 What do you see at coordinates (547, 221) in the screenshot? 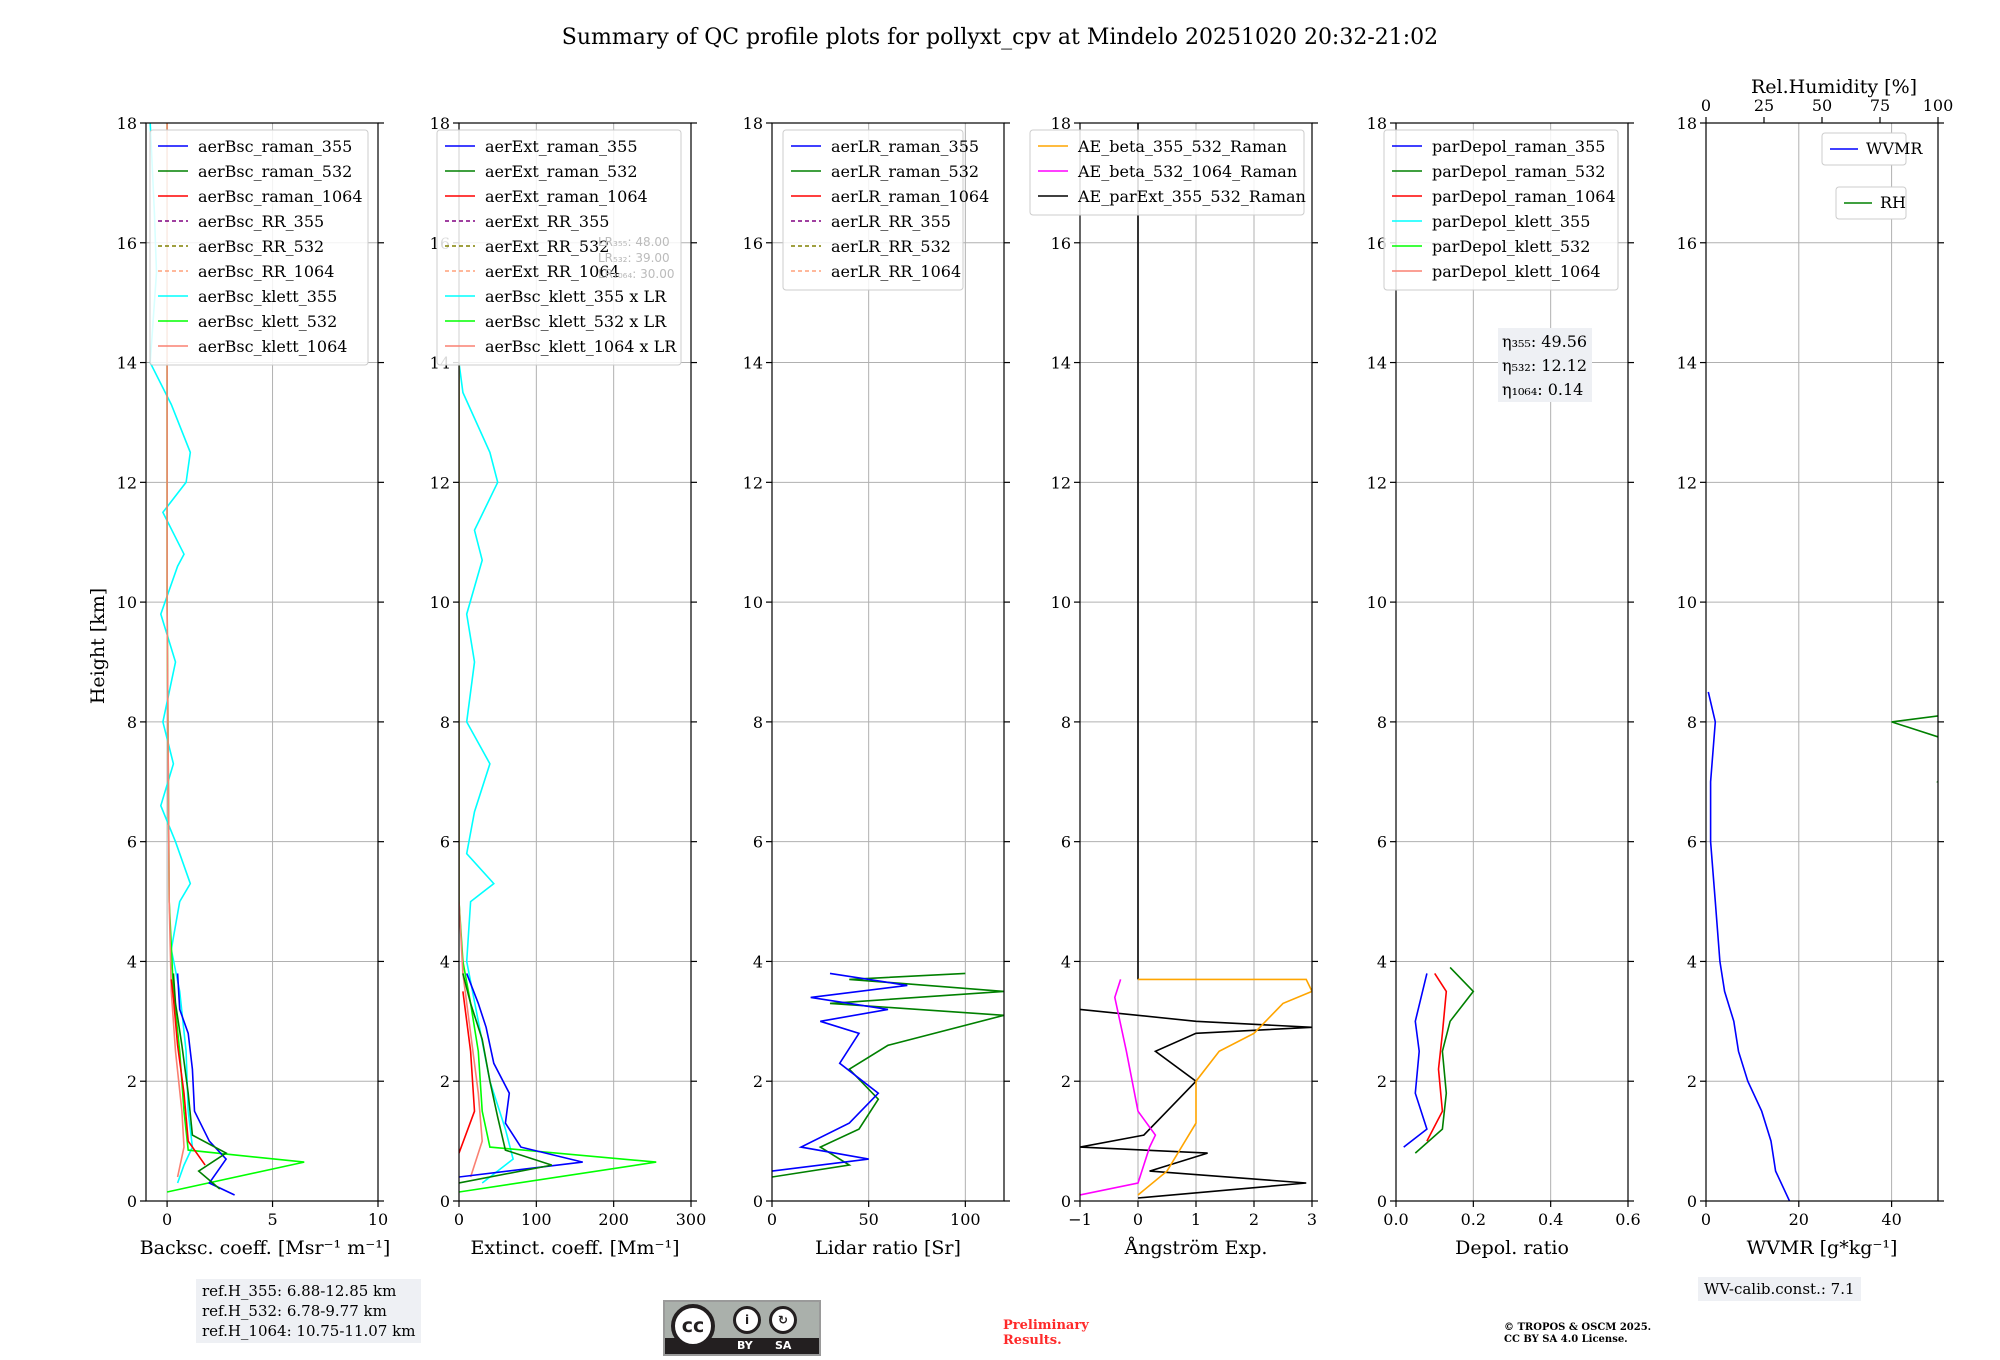
I see `legend-label: aerExt_RR_355` at bounding box center [547, 221].